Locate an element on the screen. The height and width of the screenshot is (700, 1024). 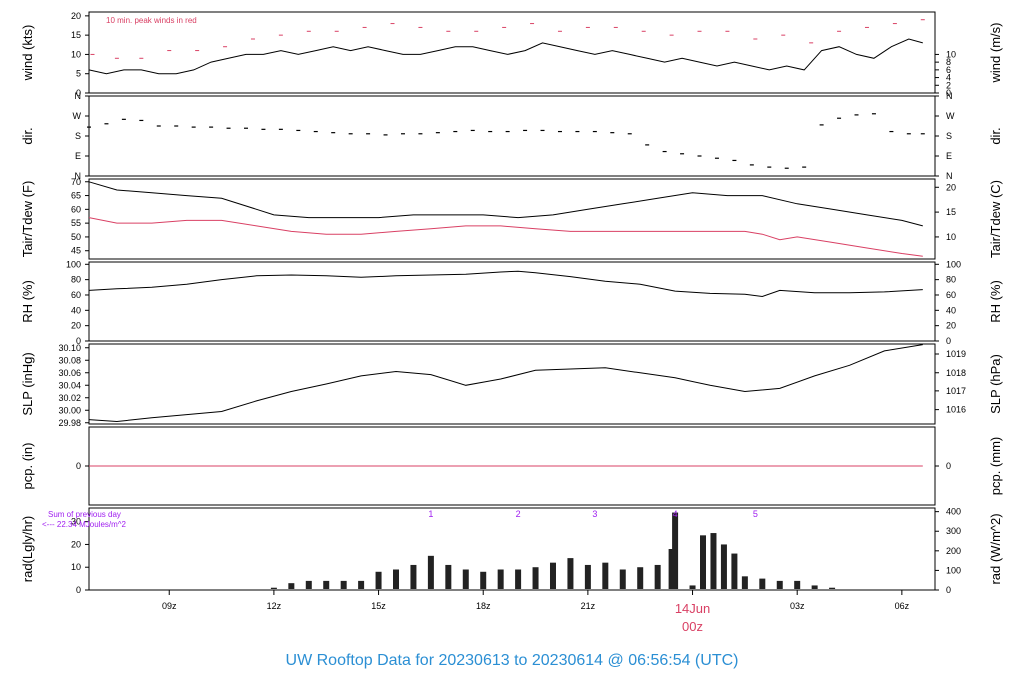
left-axis-label: Tair/Tdew (F) is located at coordinates (27, 219).